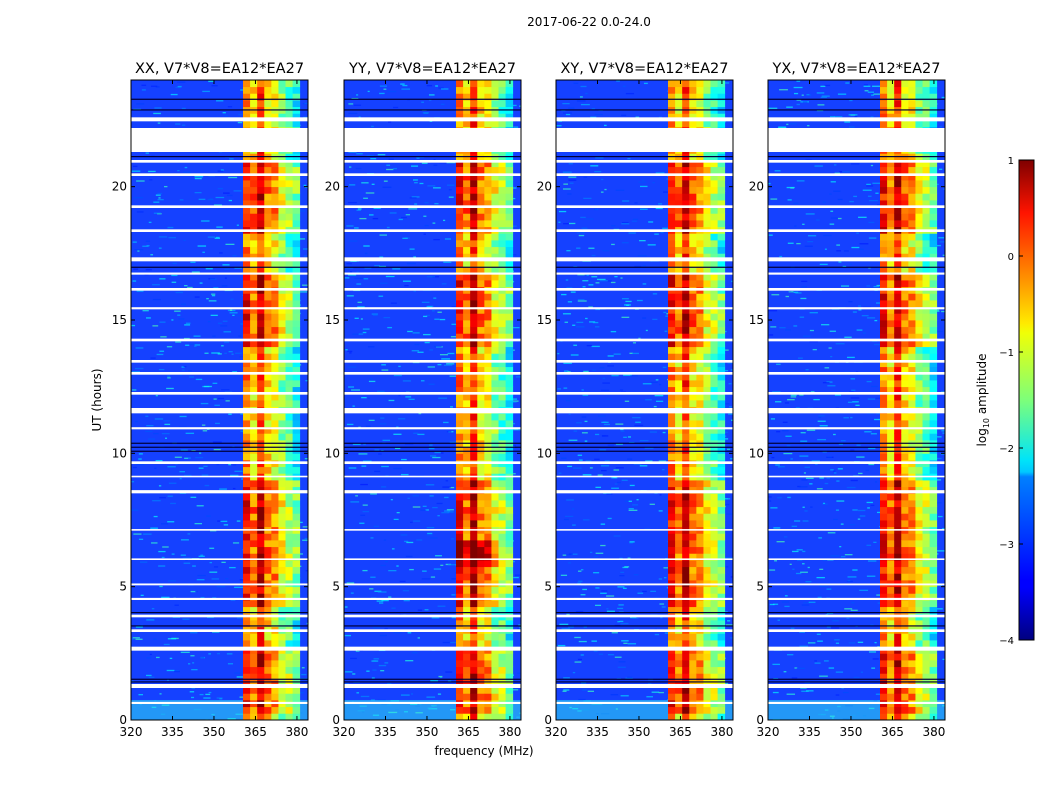 The width and height of the screenshot is (1050, 800). Describe the element at coordinates (1006, 449) in the screenshot. I see `colorbar-tick-label: −2` at that location.